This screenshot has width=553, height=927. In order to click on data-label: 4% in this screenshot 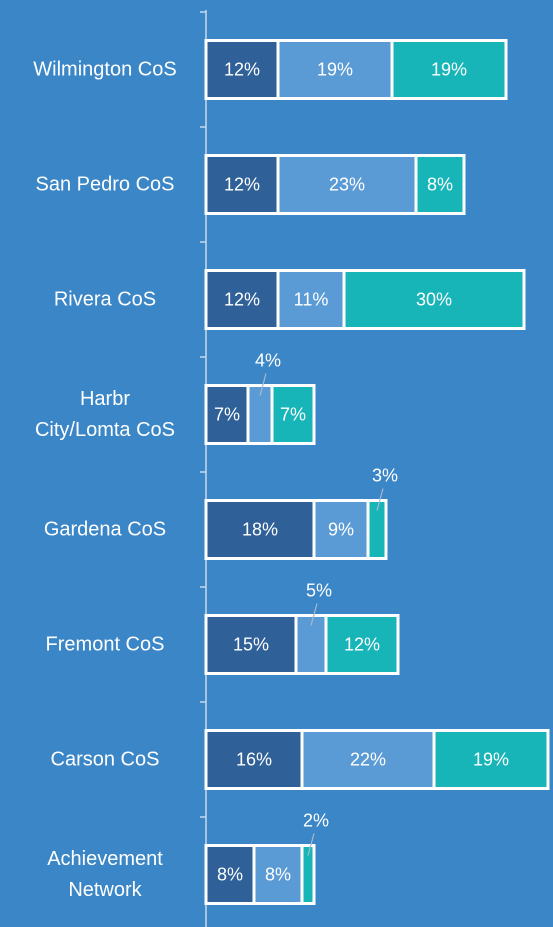, I will do `click(268, 360)`.